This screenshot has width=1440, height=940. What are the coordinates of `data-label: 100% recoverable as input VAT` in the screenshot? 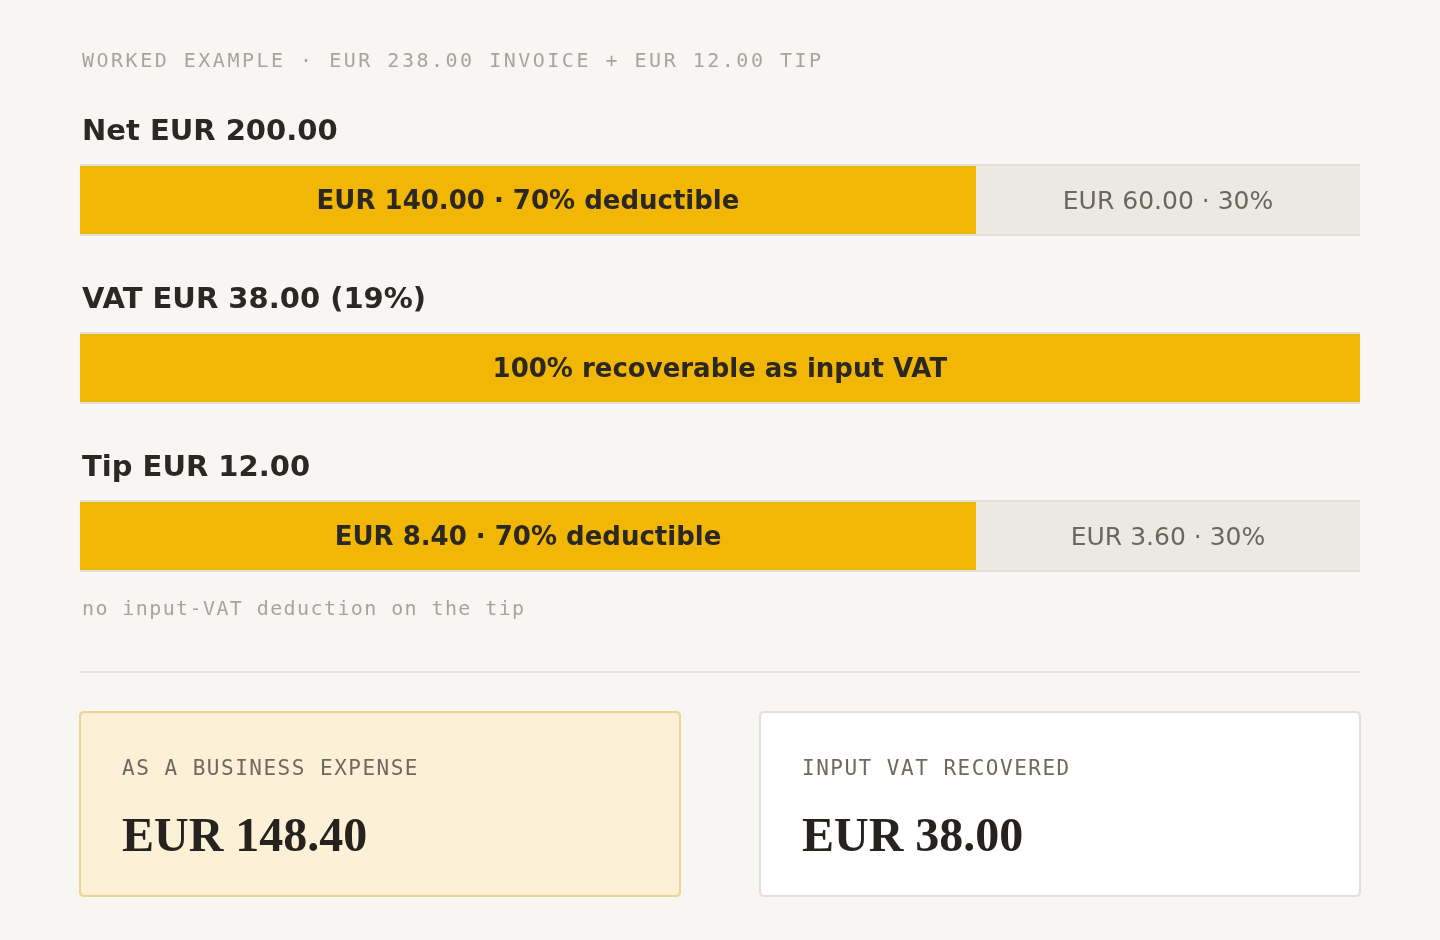 It's located at (720, 368).